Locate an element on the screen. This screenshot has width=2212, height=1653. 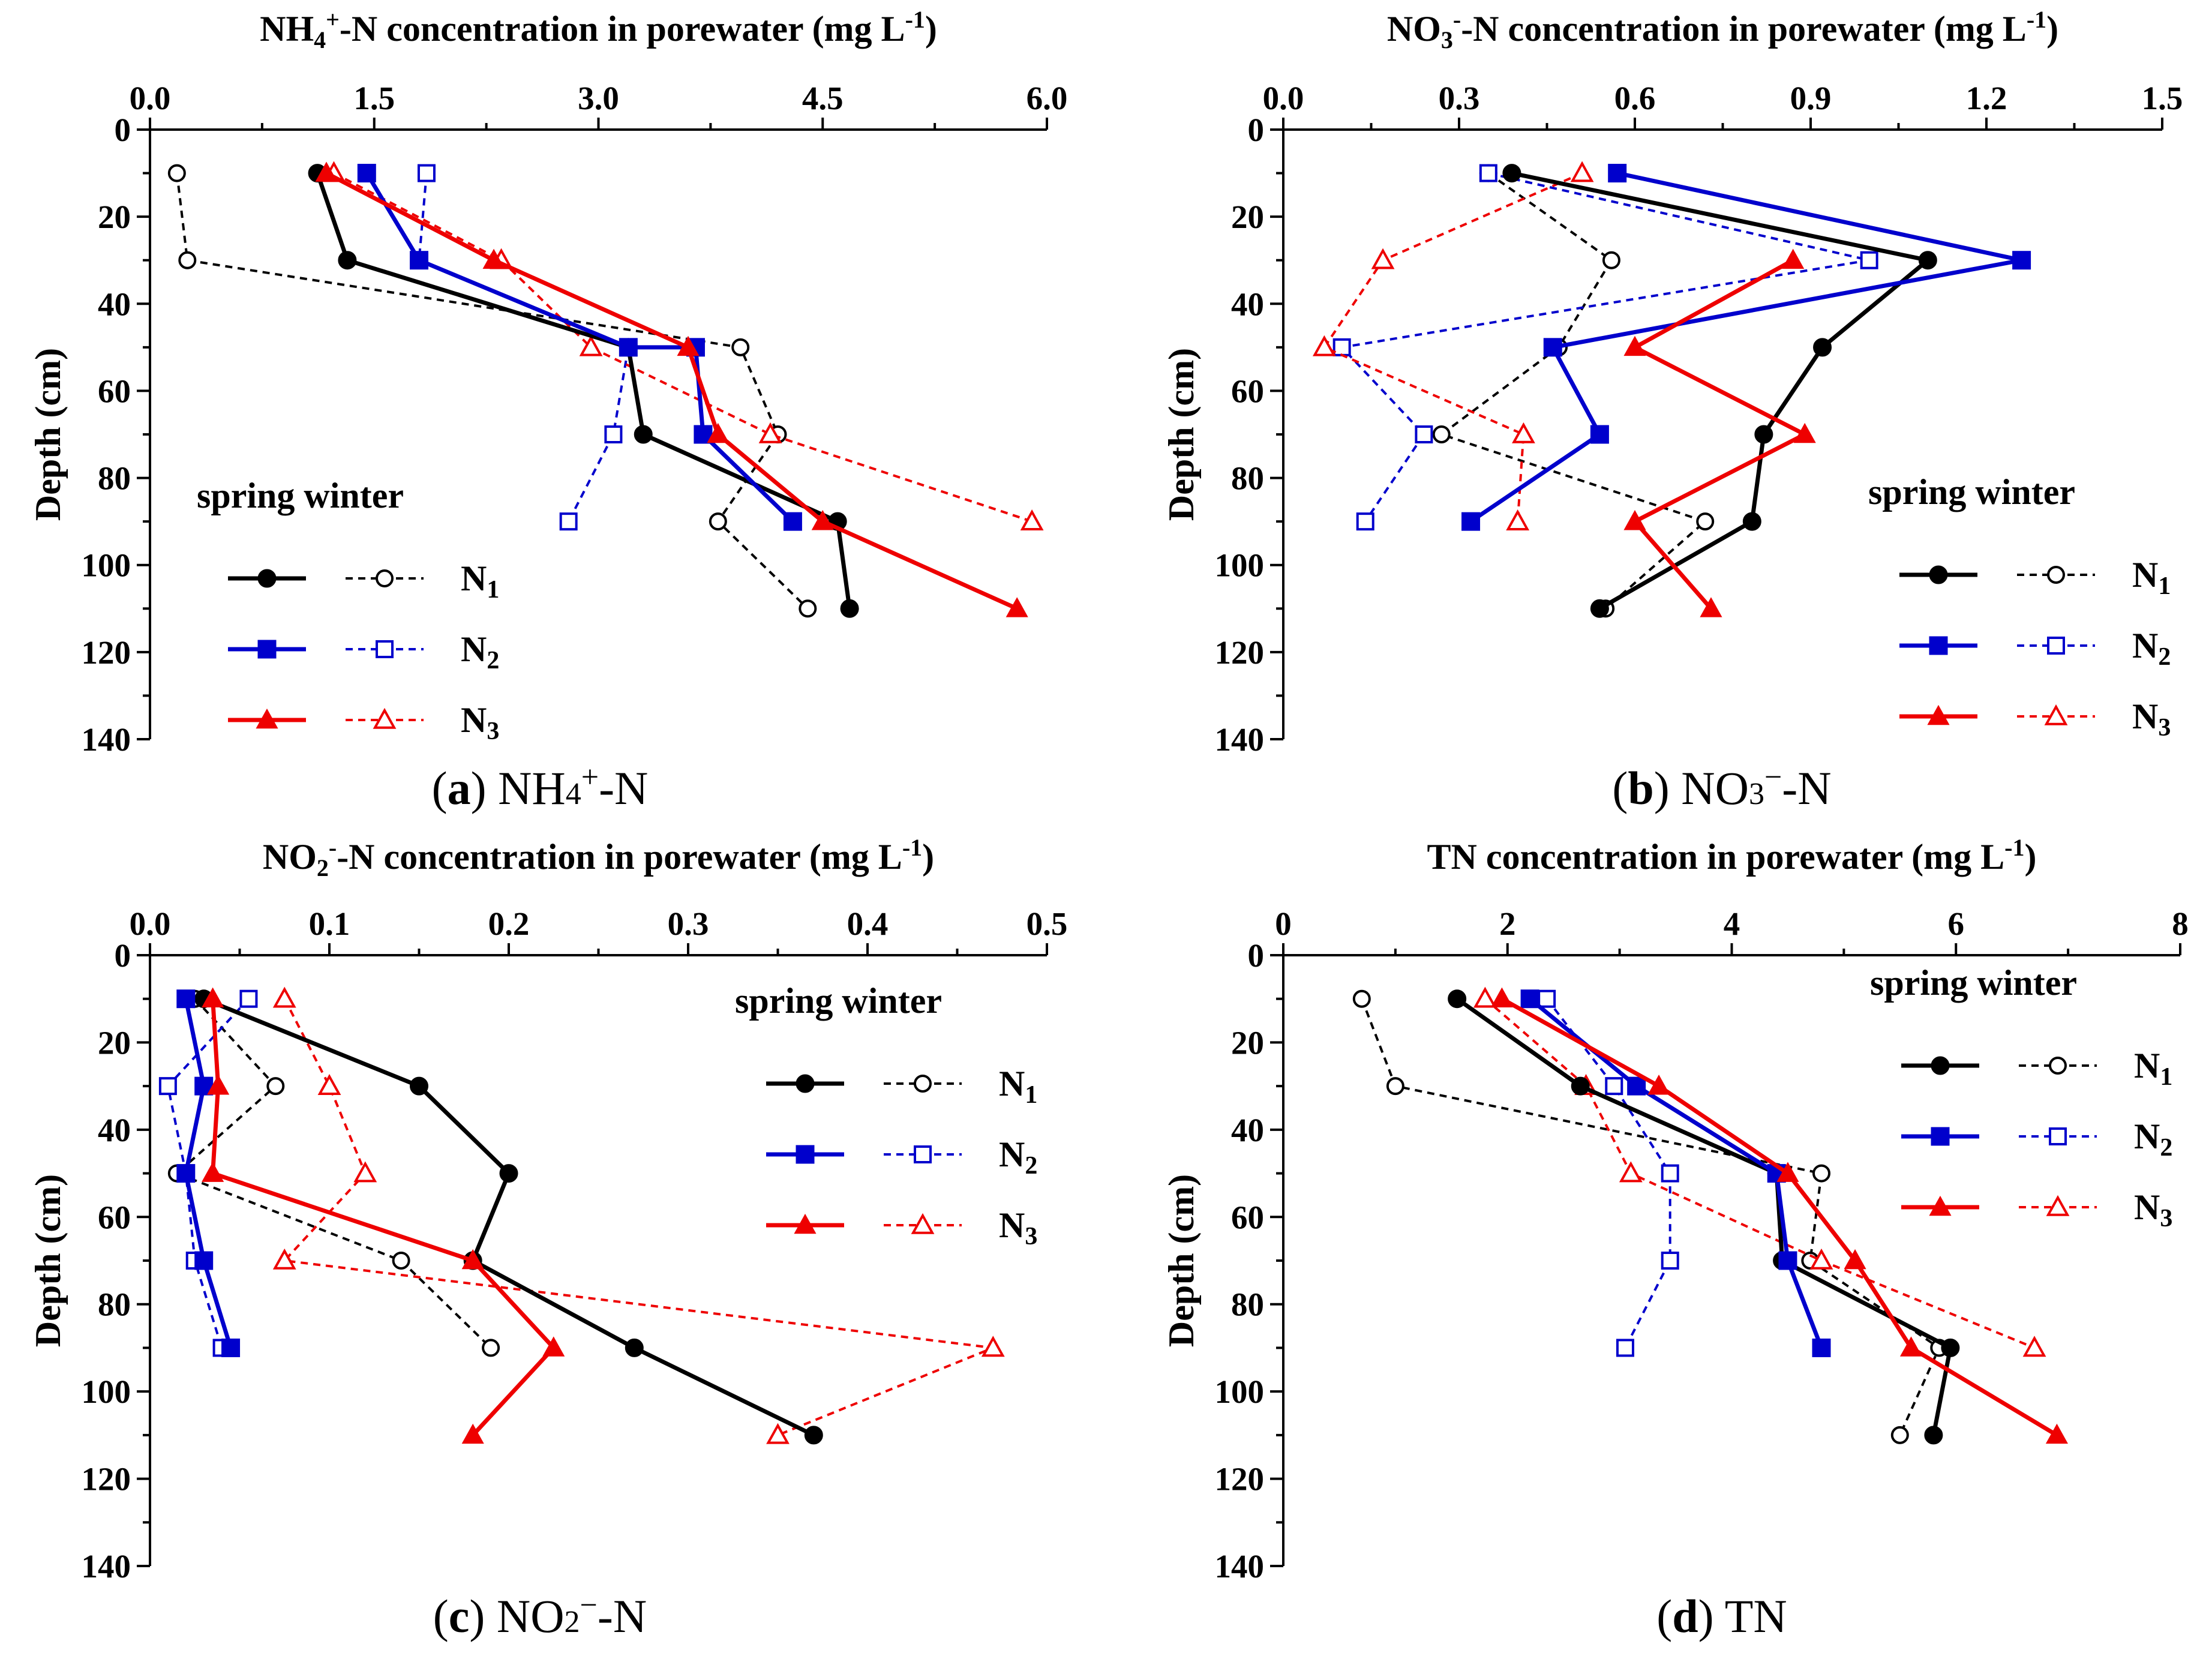
y-tick-label: 40 is located at coordinates (114, 1130).